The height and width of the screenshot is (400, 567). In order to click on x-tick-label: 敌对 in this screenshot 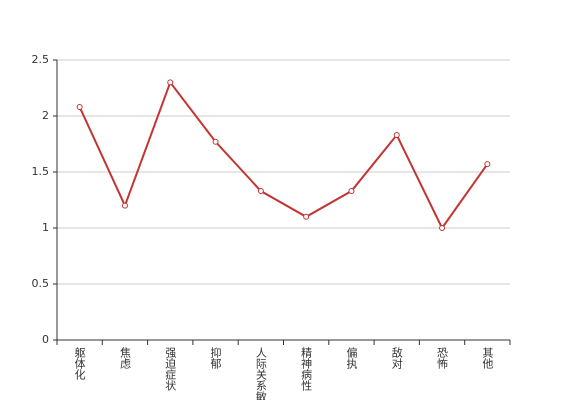, I will do `click(396, 357)`.